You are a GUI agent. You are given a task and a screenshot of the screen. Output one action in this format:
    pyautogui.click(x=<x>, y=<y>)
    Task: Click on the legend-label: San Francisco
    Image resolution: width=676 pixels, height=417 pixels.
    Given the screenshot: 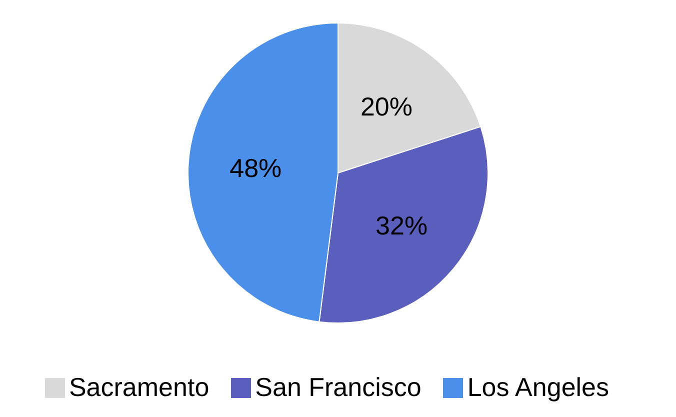 What is the action you would take?
    pyautogui.click(x=338, y=387)
    